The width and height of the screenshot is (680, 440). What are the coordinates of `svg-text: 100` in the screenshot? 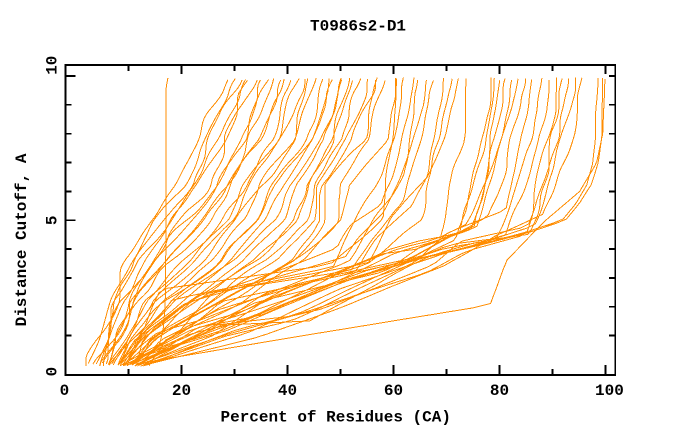 It's located at (609, 391).